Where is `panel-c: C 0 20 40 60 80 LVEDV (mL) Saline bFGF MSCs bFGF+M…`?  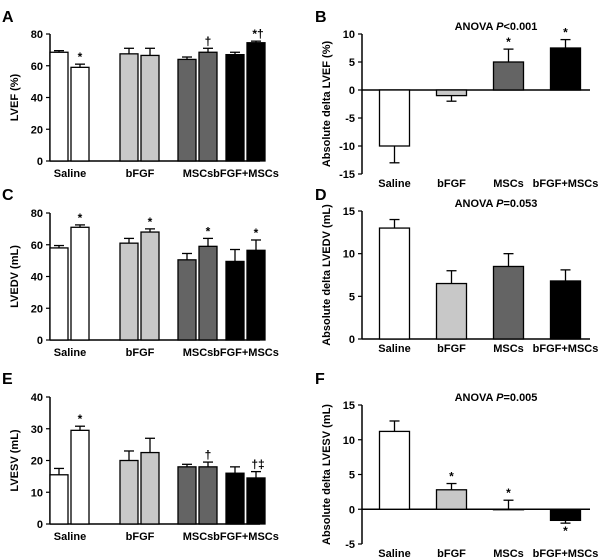
panel-c: C 0 20 40 60 80 LVEDV (mL) Saline bFGF MSCs bFGF+M… is located at coordinates (140, 273).